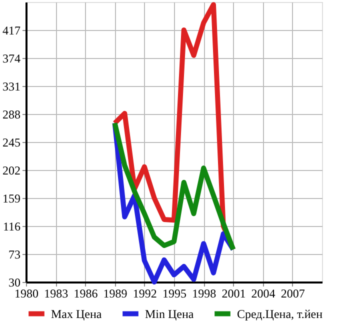  Describe the element at coordinates (292, 293) in the screenshot. I see `x-tick-label: 2007` at that location.